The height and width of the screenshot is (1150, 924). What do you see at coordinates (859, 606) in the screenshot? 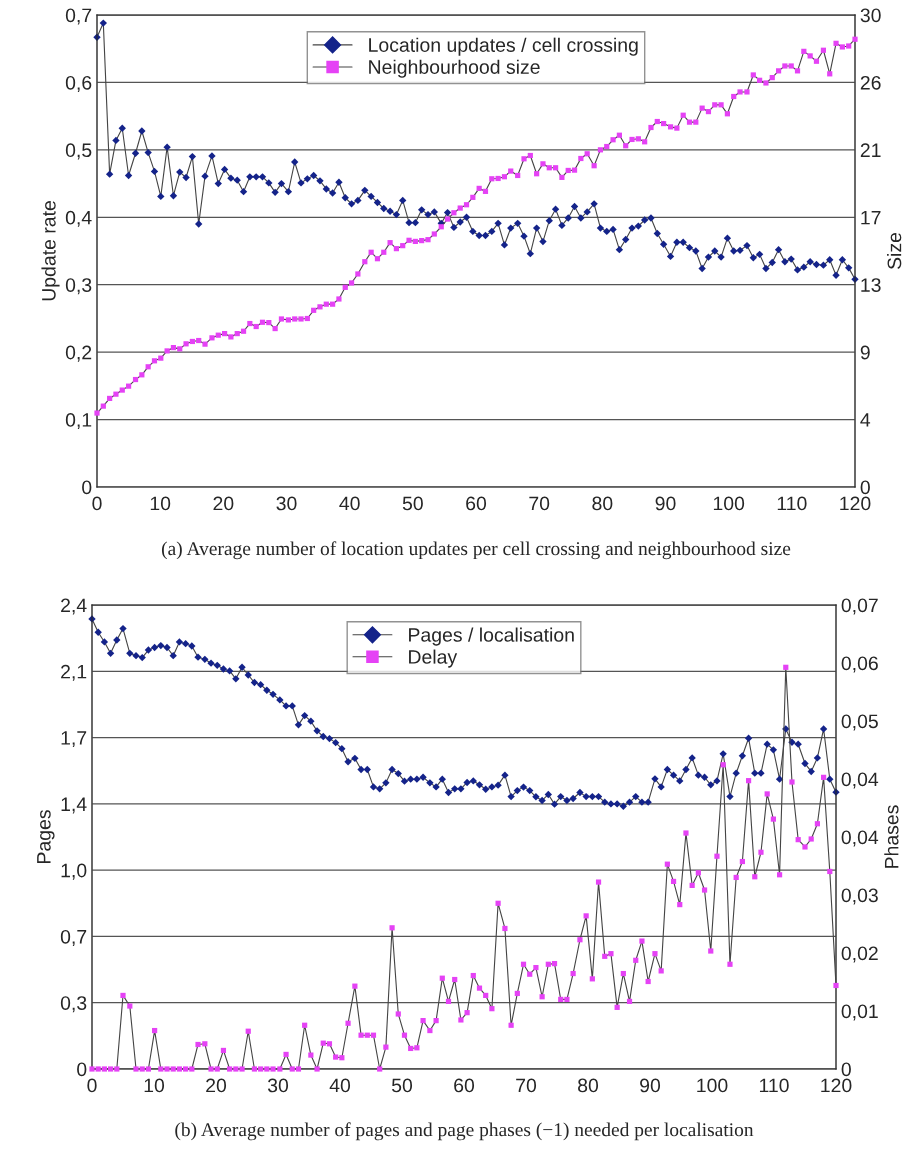
I see `y2-tick-label: 0,07` at bounding box center [859, 606].